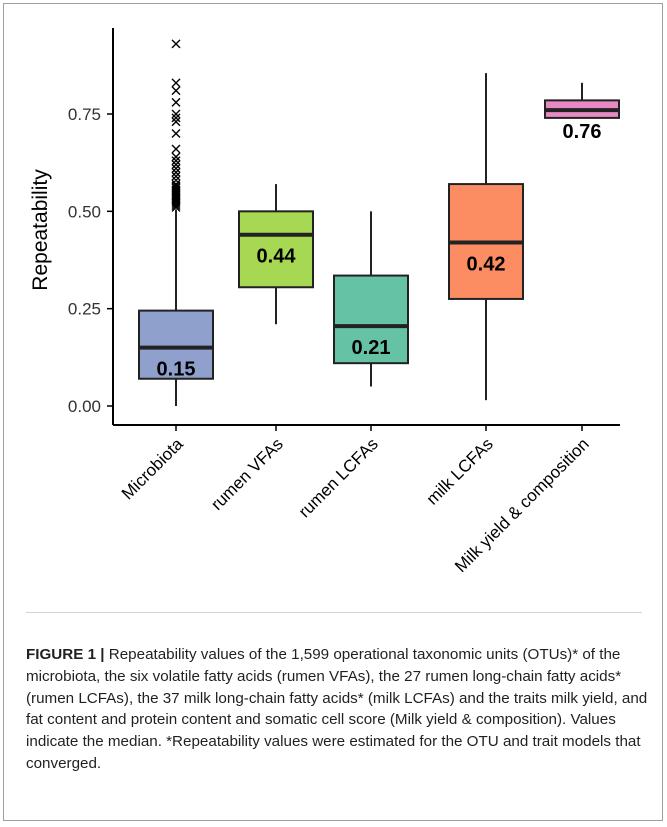 This screenshot has width=667, height=827. Describe the element at coordinates (40, 230) in the screenshot. I see `y-axis-label: Repeatability` at that location.